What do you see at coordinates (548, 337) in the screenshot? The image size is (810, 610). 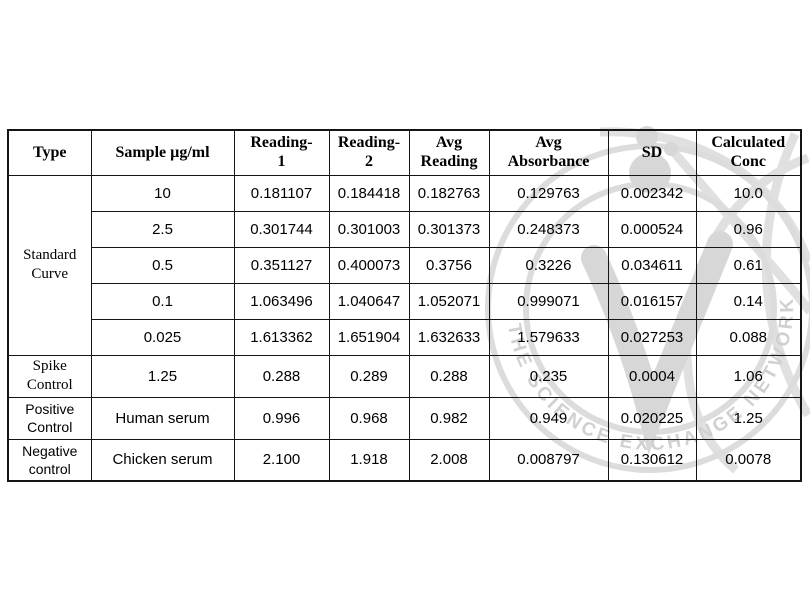 I see `table-cell: 1.579633` at bounding box center [548, 337].